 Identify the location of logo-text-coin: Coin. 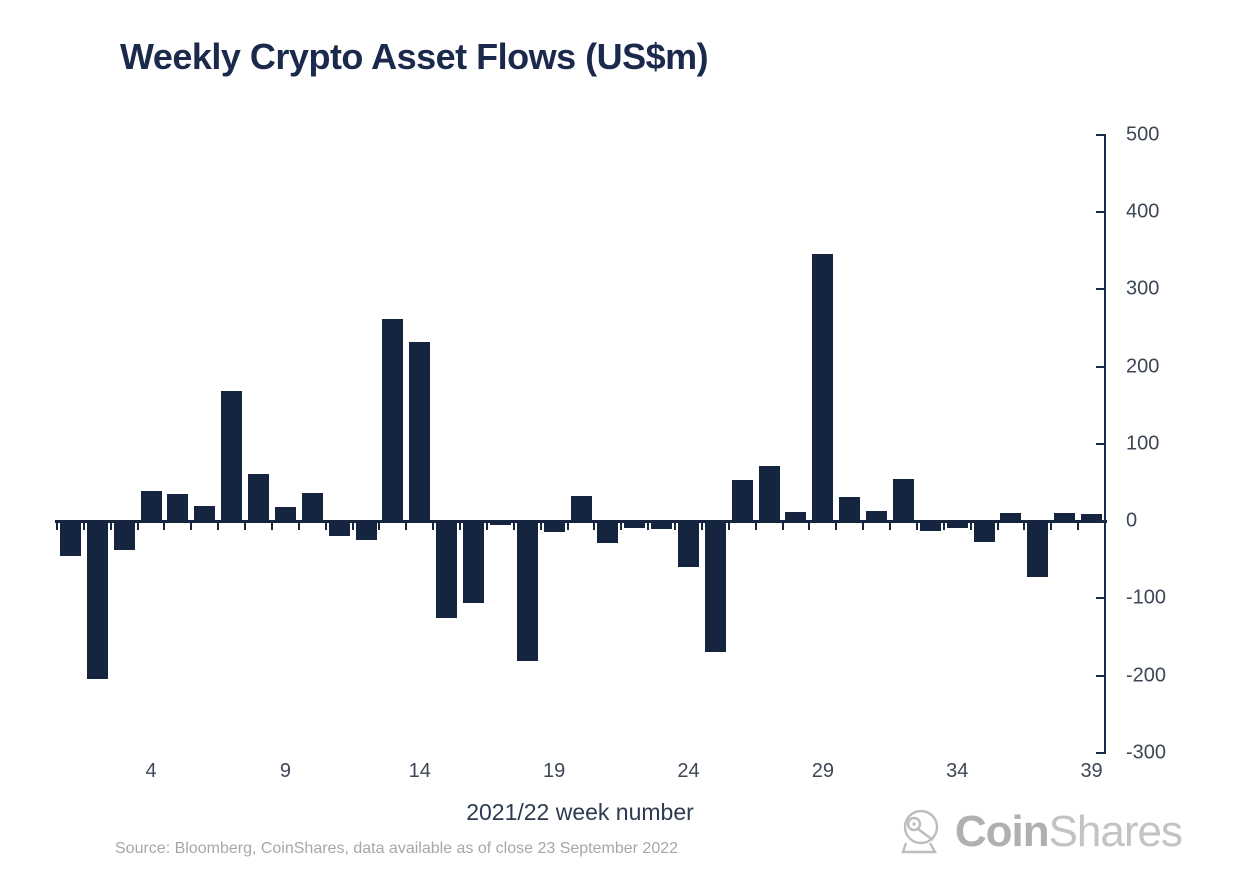
(1002, 831).